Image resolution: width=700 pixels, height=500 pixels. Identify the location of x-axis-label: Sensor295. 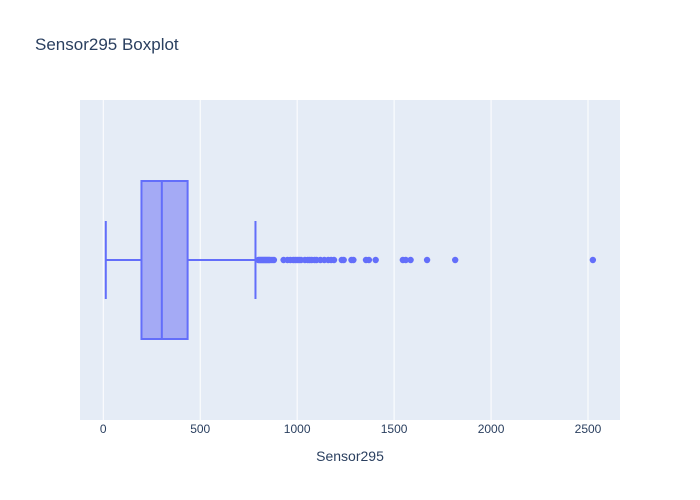
(350, 456).